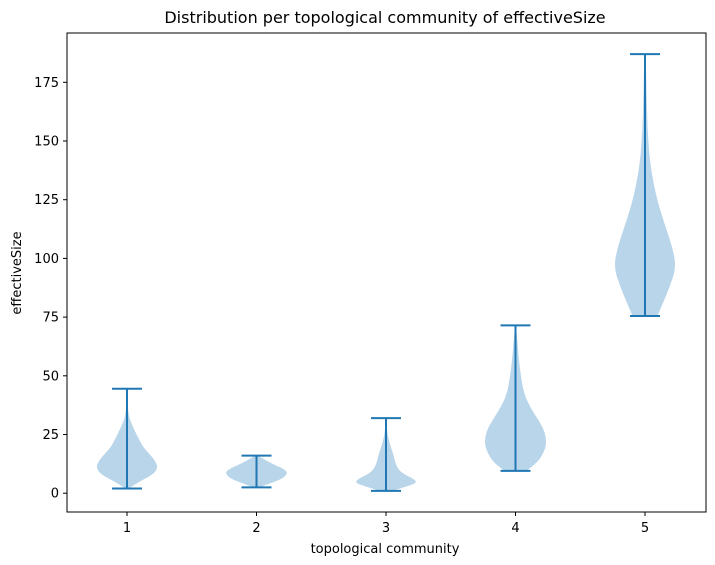 This screenshot has height=565, width=715. I want to click on x-tick-label: 3, so click(386, 528).